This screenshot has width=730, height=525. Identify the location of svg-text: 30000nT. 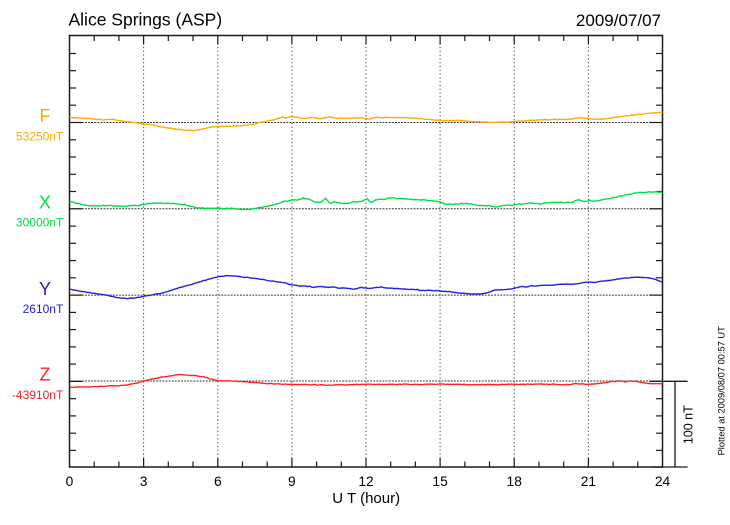
(40, 223).